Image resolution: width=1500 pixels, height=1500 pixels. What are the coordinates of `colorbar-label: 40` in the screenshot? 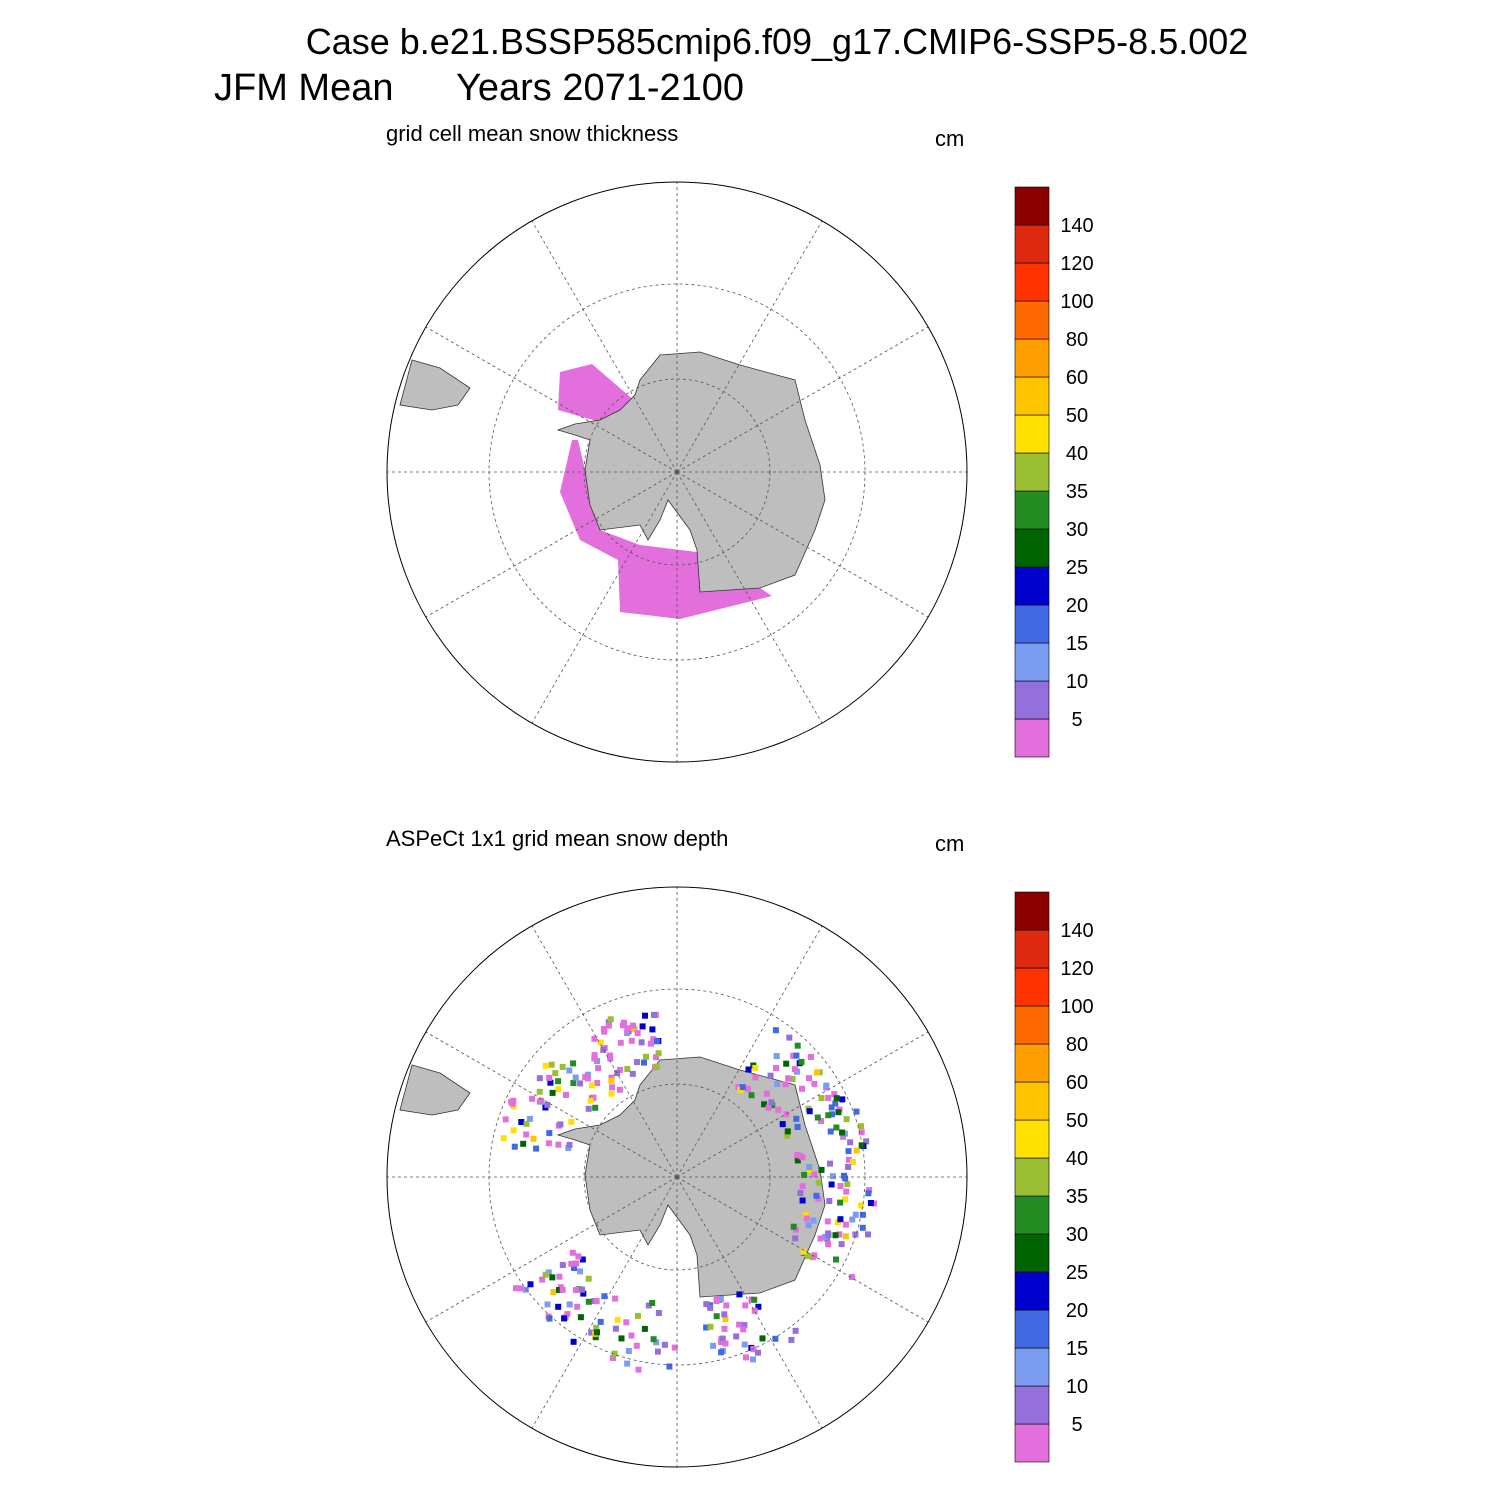 It's located at (1077, 1159).